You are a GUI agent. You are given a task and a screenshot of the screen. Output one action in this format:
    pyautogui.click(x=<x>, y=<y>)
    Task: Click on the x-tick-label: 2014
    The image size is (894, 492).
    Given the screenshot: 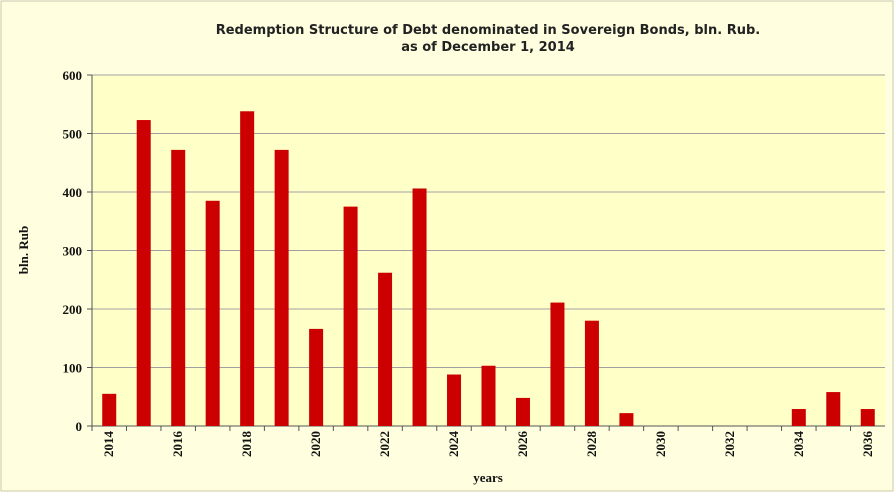 What is the action you would take?
    pyautogui.click(x=108, y=444)
    